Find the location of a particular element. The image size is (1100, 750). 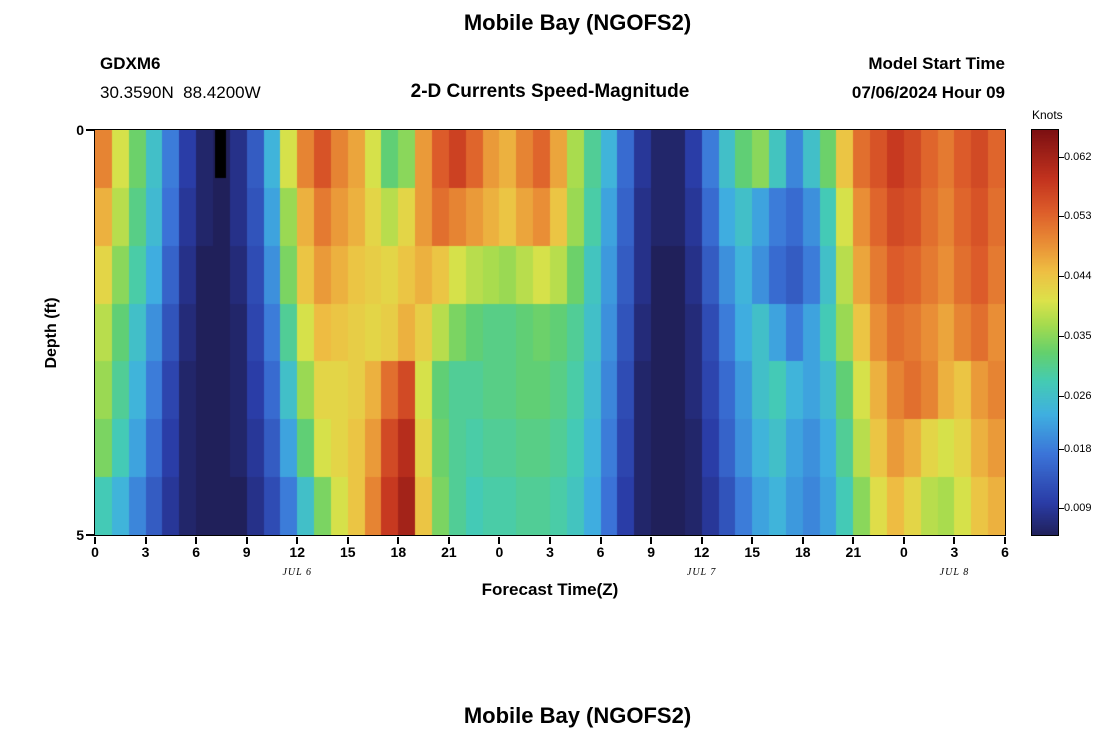

x-axis-date-label: JUL 6 is located at coordinates (297, 572).